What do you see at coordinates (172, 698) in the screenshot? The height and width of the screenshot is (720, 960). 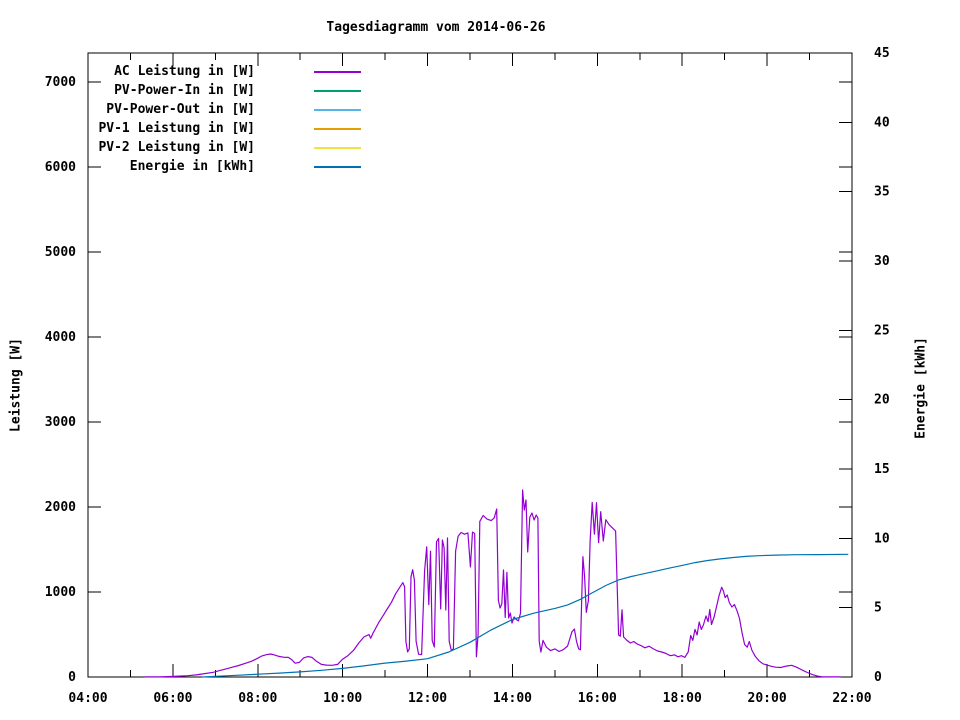 I see `x-tick-label: 06:00` at bounding box center [172, 698].